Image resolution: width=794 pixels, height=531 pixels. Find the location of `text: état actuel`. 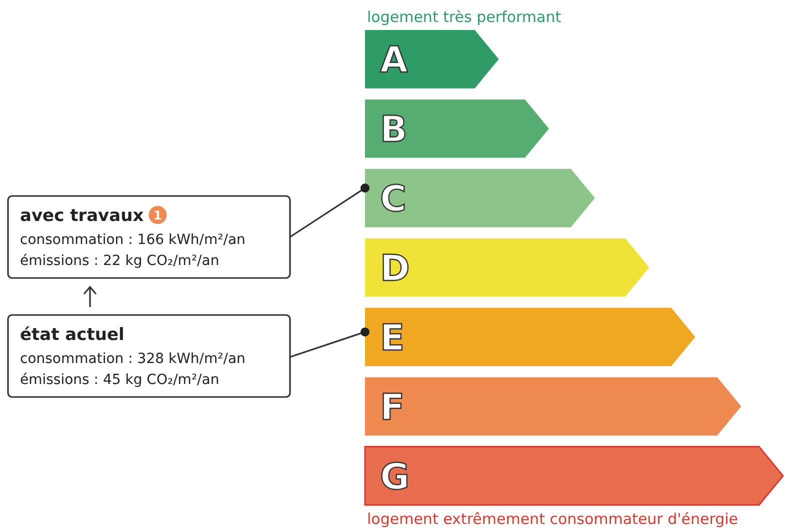

text: état actuel is located at coordinates (72, 335).